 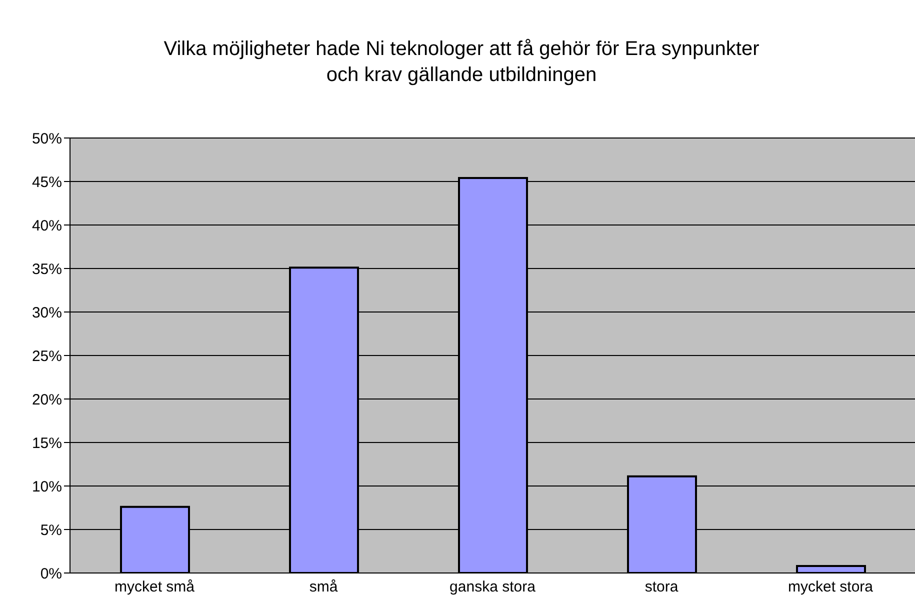 I want to click on y-tick-label: 20%, so click(x=47, y=399).